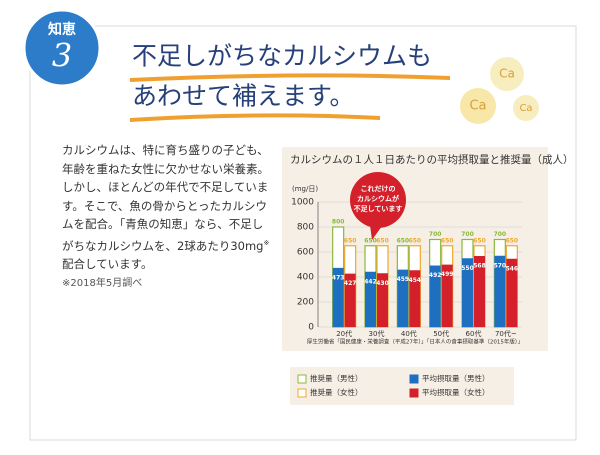  Describe the element at coordinates (305, 228) in the screenshot. I see `y-tick-label: 800` at that location.